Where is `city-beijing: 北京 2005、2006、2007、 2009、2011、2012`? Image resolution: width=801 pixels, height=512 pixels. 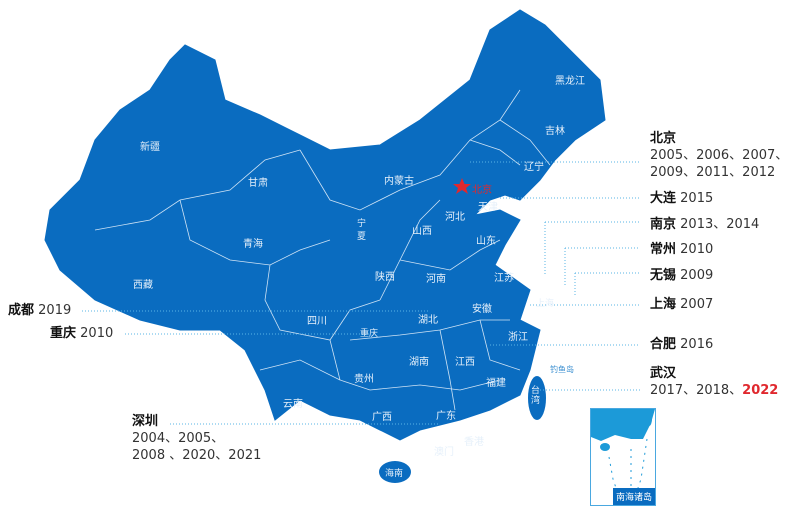 city-beijing: 北京 2005、2006、2007、 2009、2011、2012 is located at coordinates (719, 155).